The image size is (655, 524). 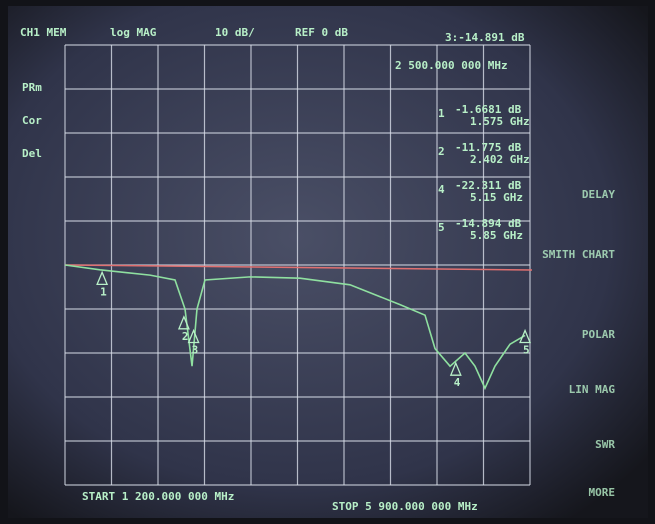 What do you see at coordinates (185, 336) in the screenshot?
I see `marker-label: 2` at bounding box center [185, 336].